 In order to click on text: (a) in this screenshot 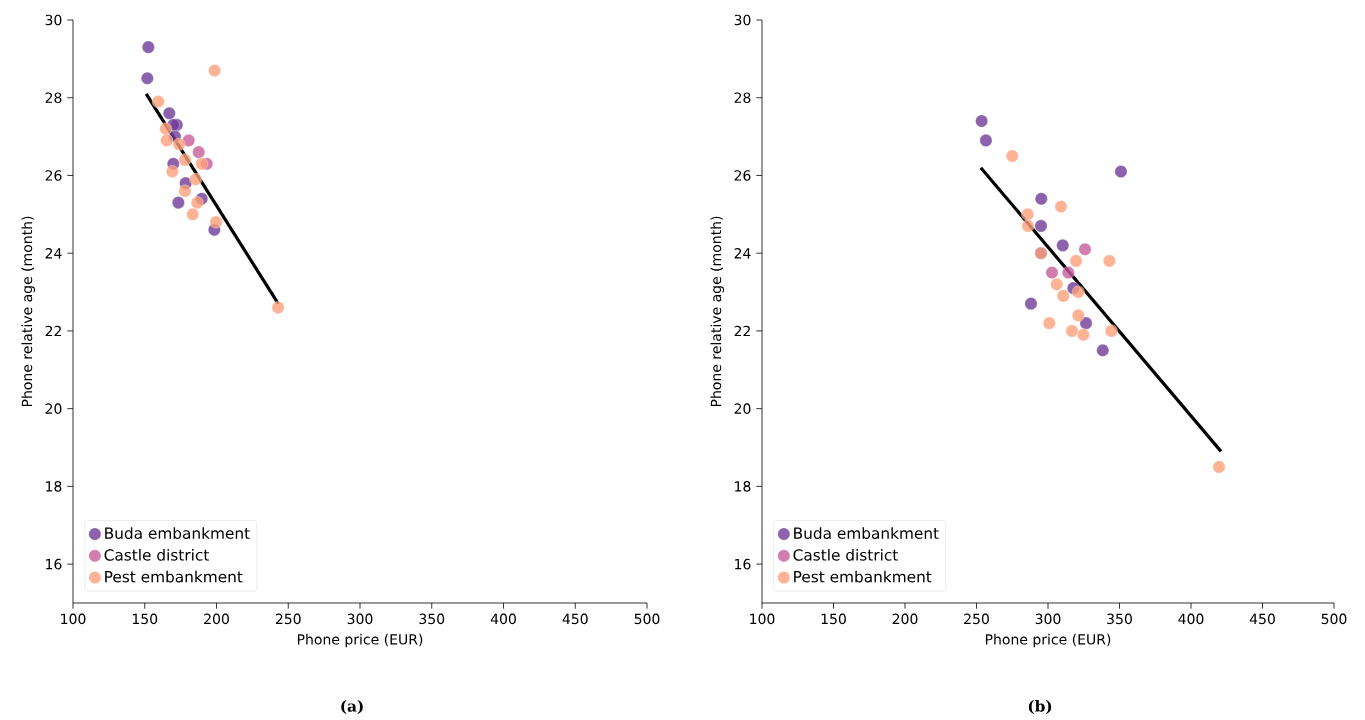, I will do `click(352, 706)`.